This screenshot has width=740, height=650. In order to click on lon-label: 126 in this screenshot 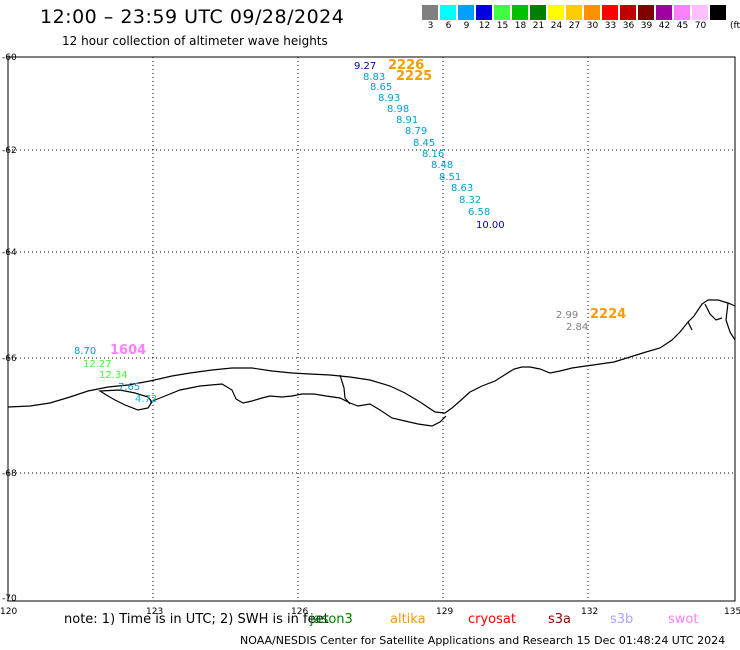, I will do `click(299, 612)`.